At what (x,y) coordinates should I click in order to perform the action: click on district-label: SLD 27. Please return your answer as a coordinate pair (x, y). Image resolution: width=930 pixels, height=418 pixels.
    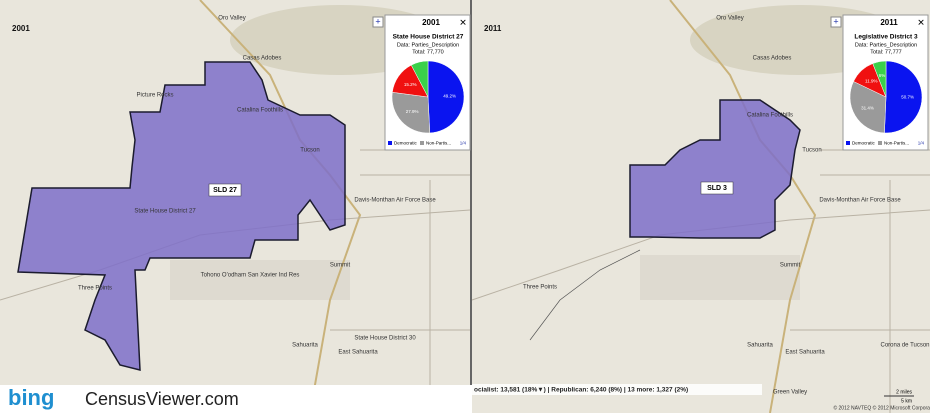
    Looking at the image, I should click on (225, 190).